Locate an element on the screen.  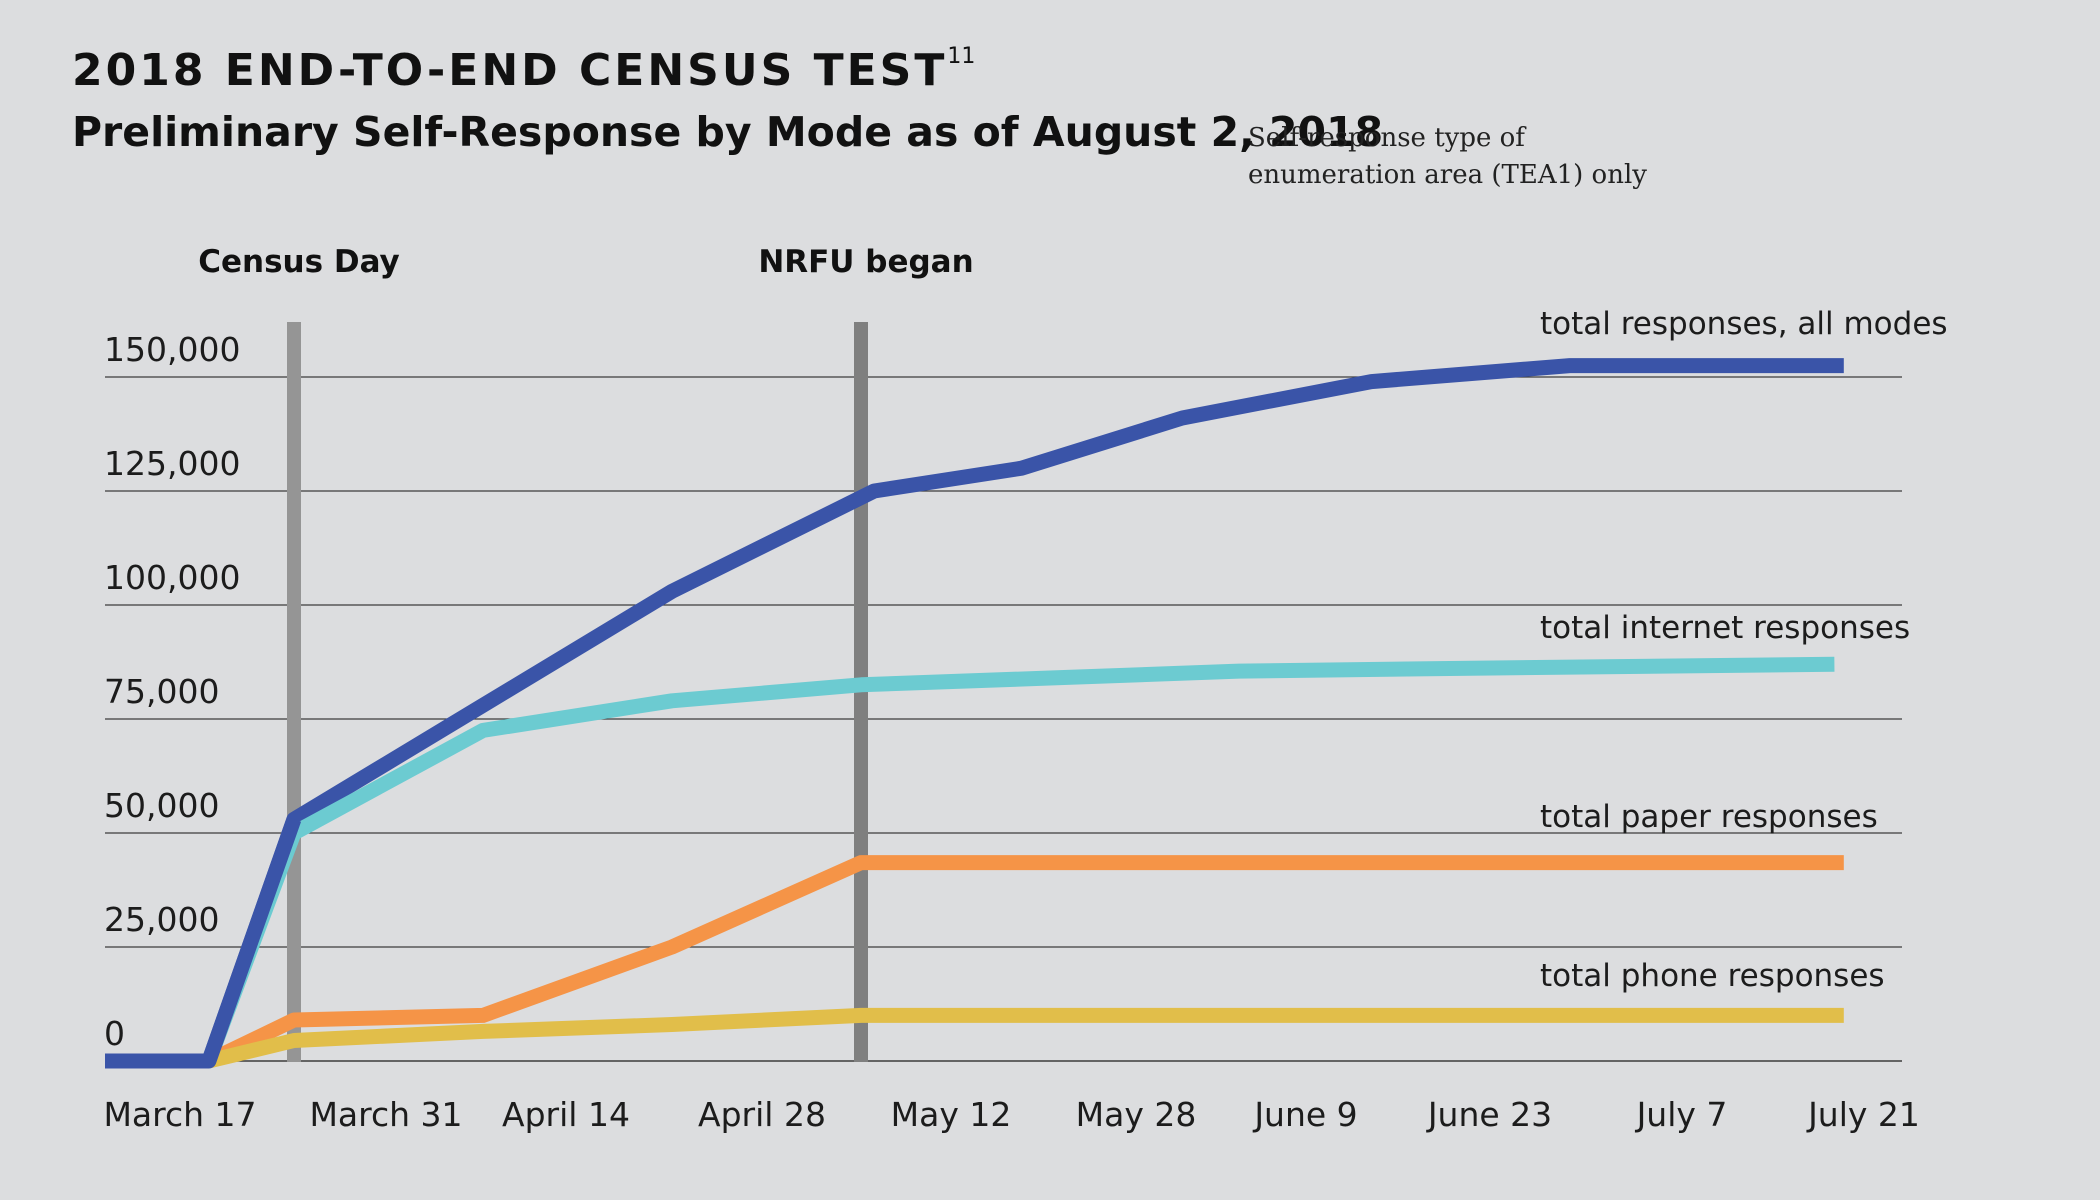
y-tick-label-100-000: 100,000 is located at coordinates (172, 577).